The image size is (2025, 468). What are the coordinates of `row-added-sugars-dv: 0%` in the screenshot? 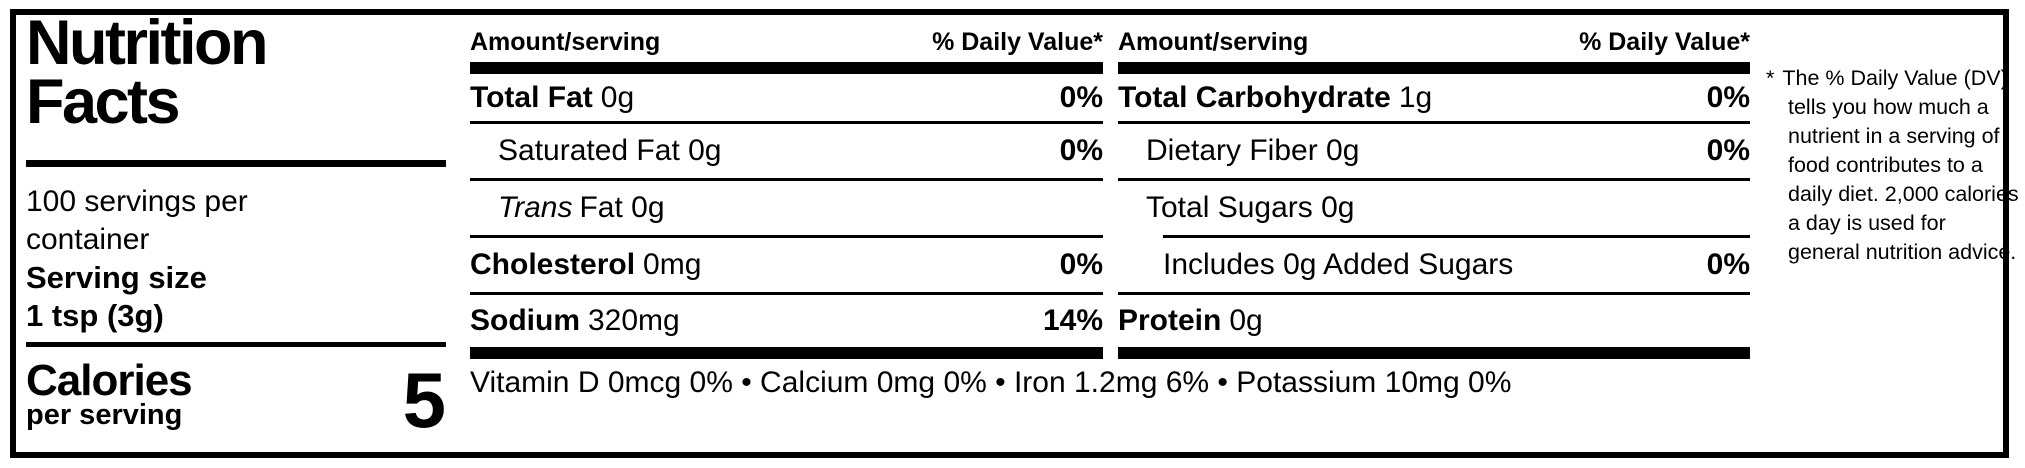 It's located at (1728, 264).